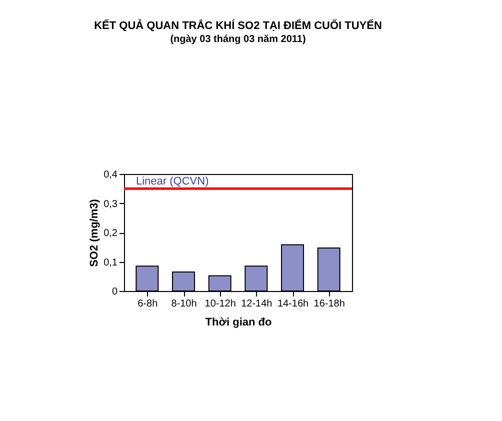 The width and height of the screenshot is (502, 421). Describe the element at coordinates (238, 39) in the screenshot. I see `chart-subtitle: (ngày 03 tháng 03 năm 2011)` at that location.